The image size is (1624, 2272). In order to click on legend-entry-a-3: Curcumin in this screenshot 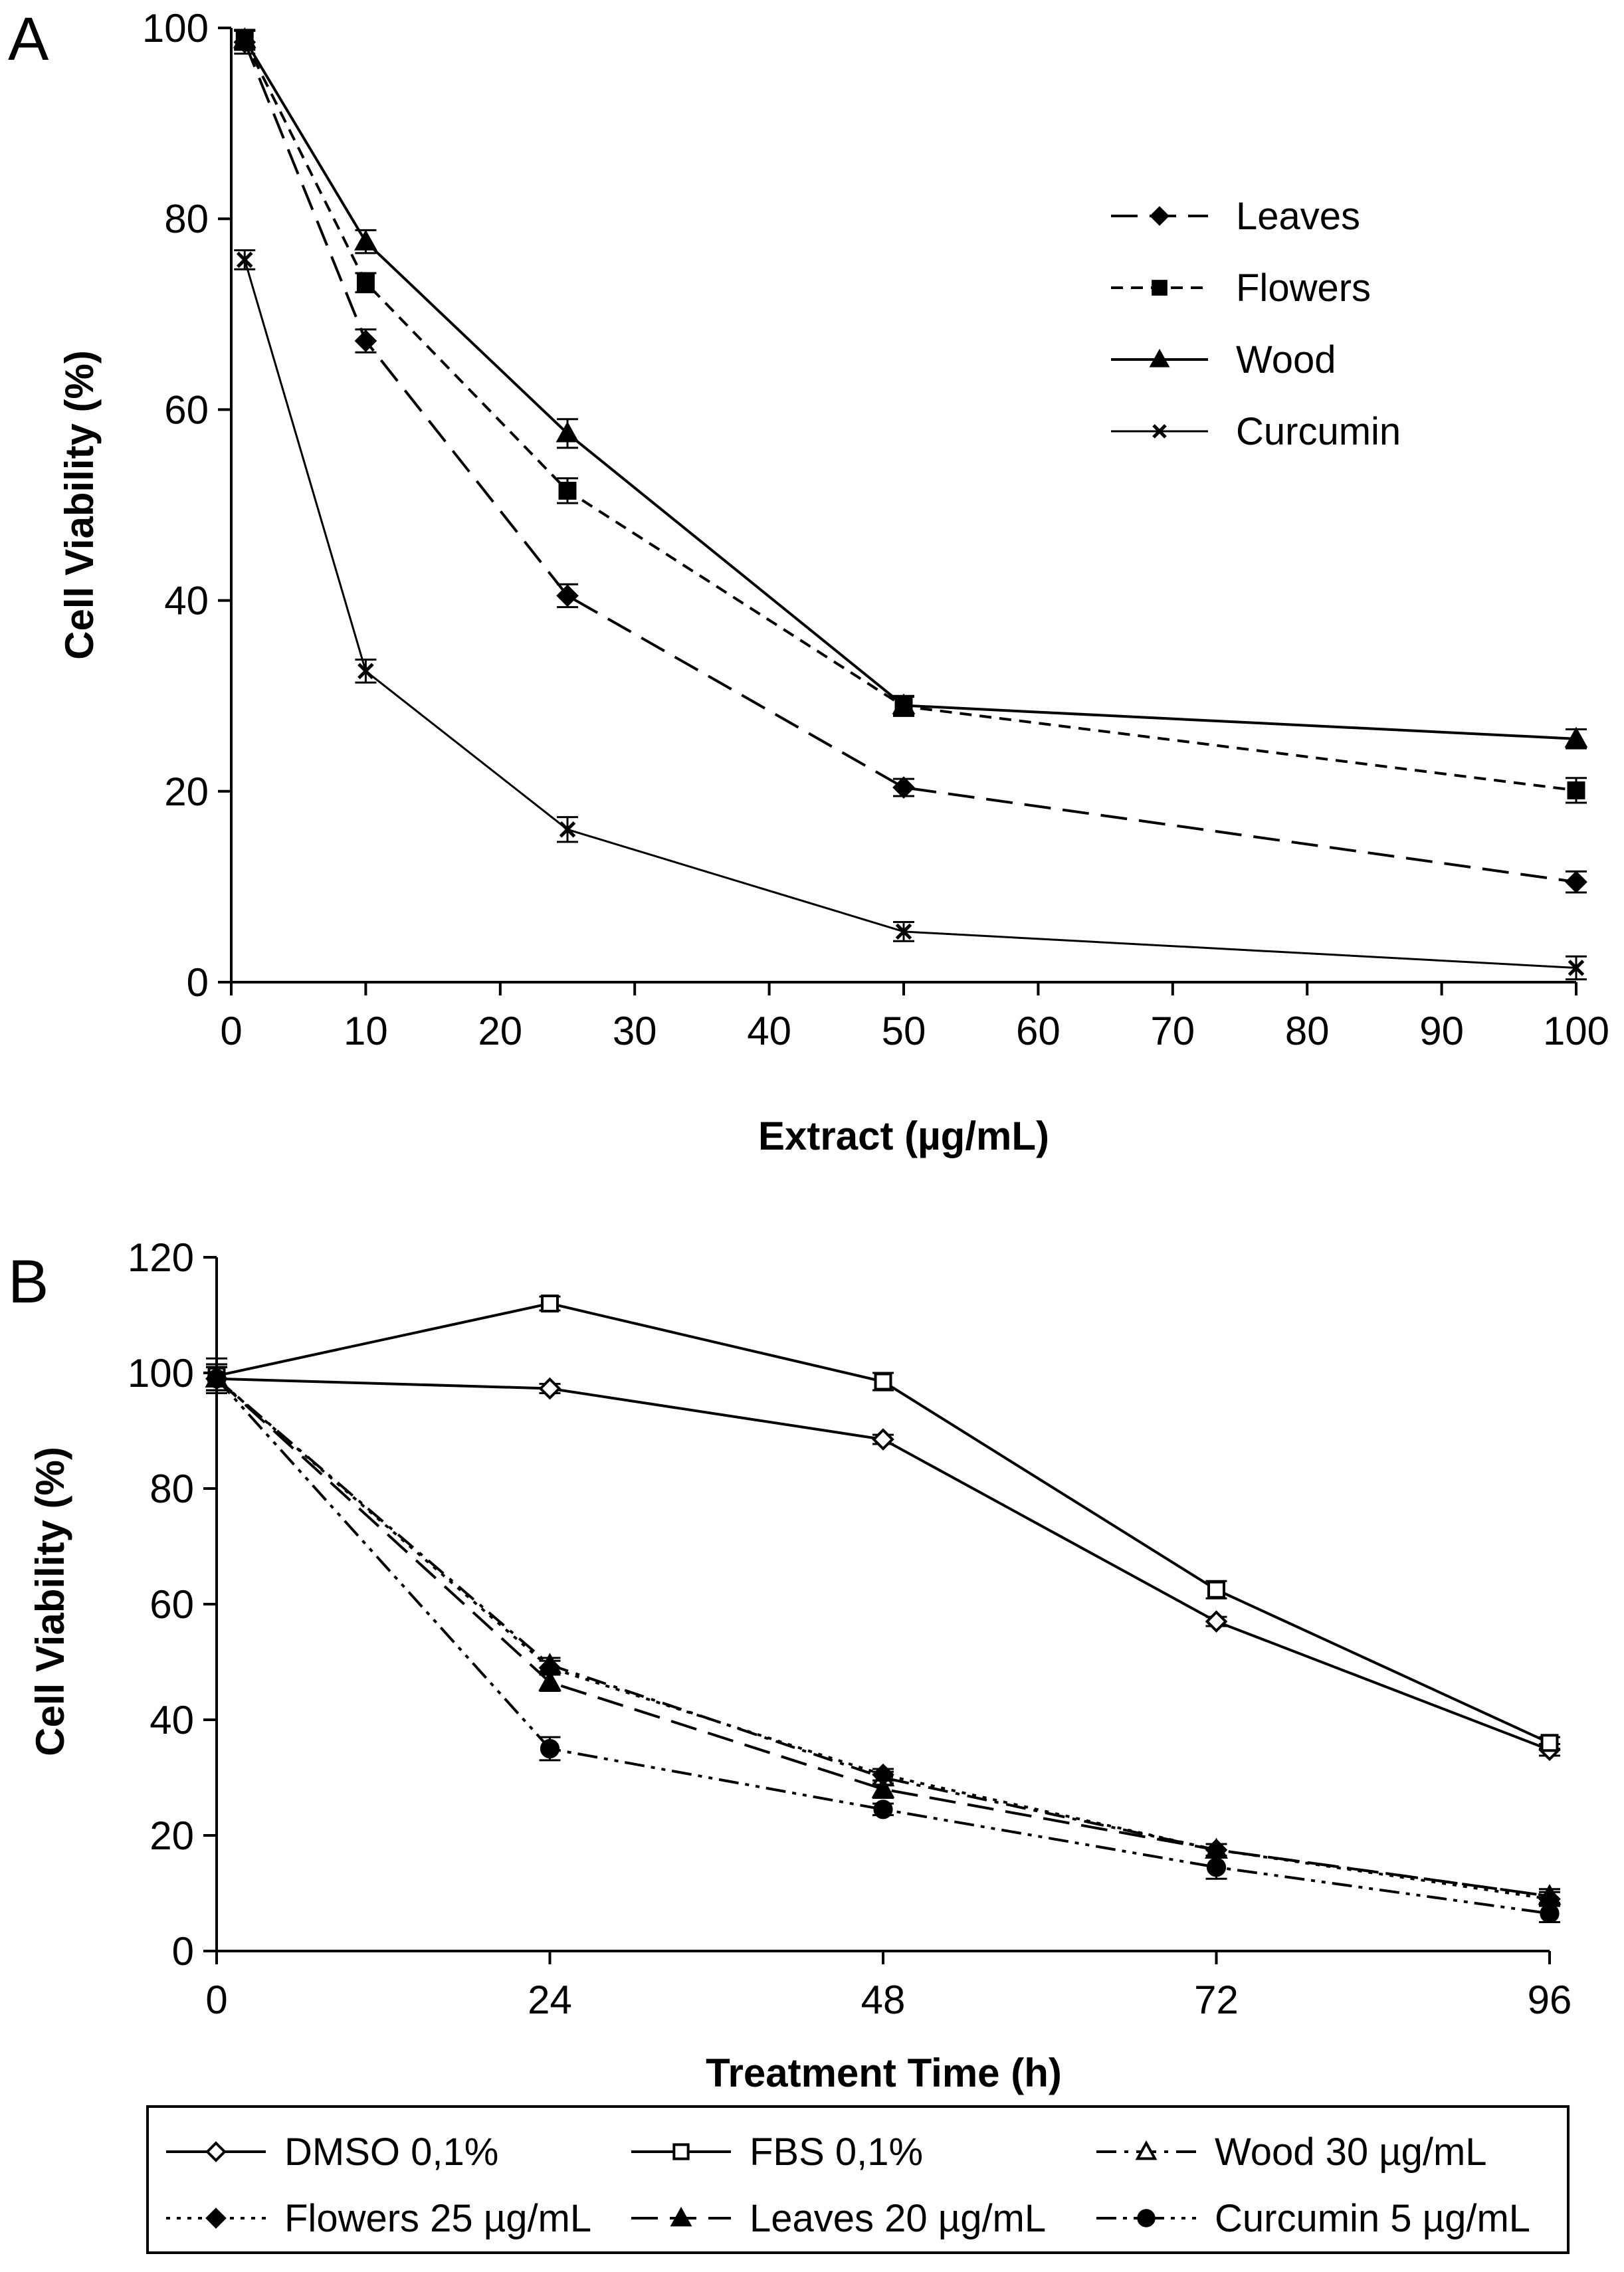, I will do `click(1256, 431)`.